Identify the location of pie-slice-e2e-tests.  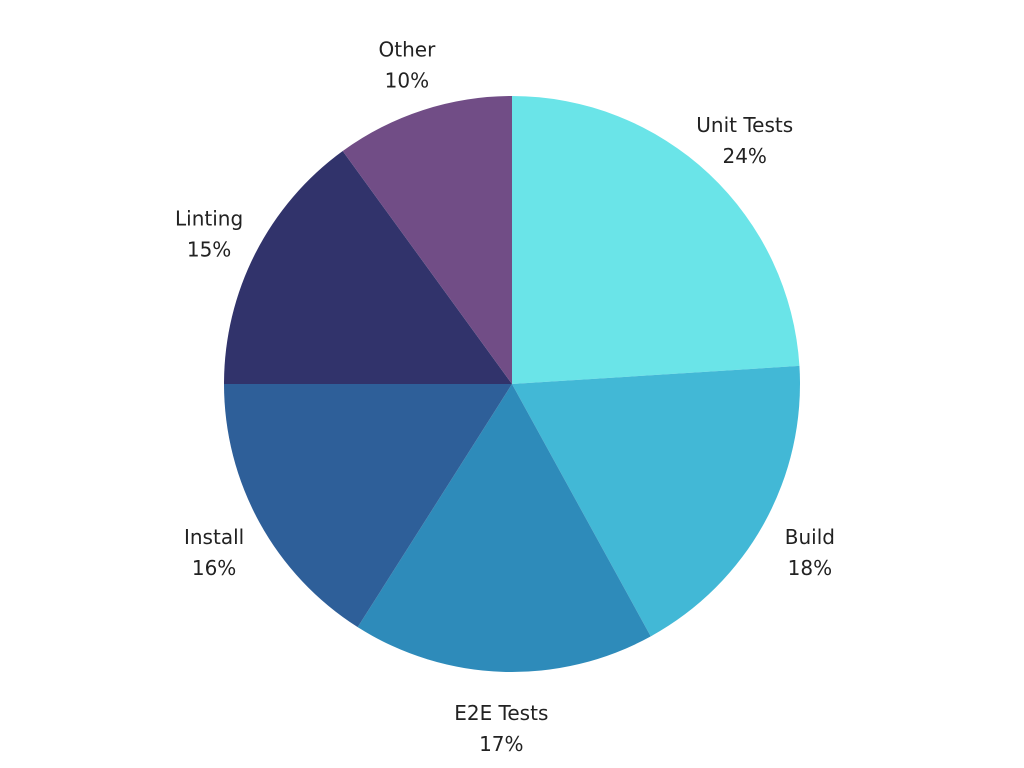
(504, 528).